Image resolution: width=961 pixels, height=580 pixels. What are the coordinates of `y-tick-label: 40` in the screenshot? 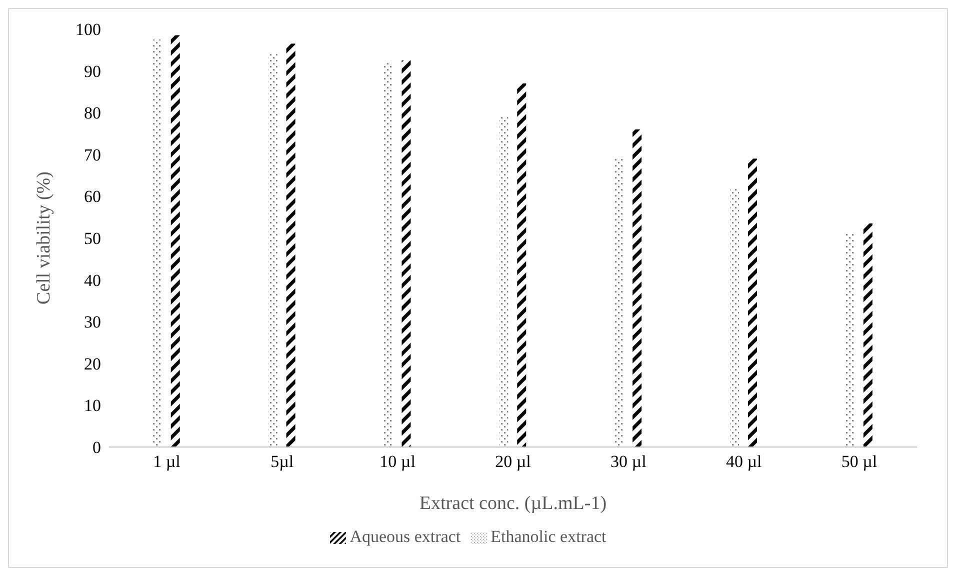 It's located at (92, 280).